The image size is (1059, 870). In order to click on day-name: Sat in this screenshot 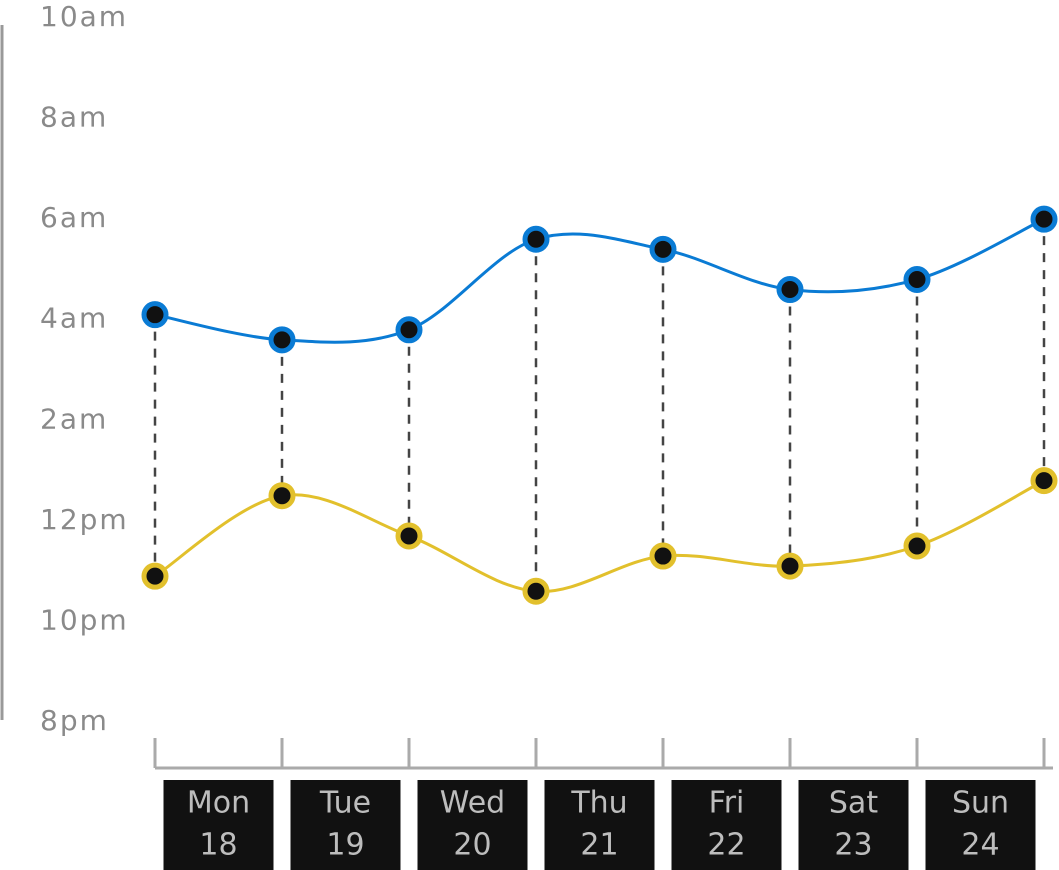, I will do `click(853, 803)`.